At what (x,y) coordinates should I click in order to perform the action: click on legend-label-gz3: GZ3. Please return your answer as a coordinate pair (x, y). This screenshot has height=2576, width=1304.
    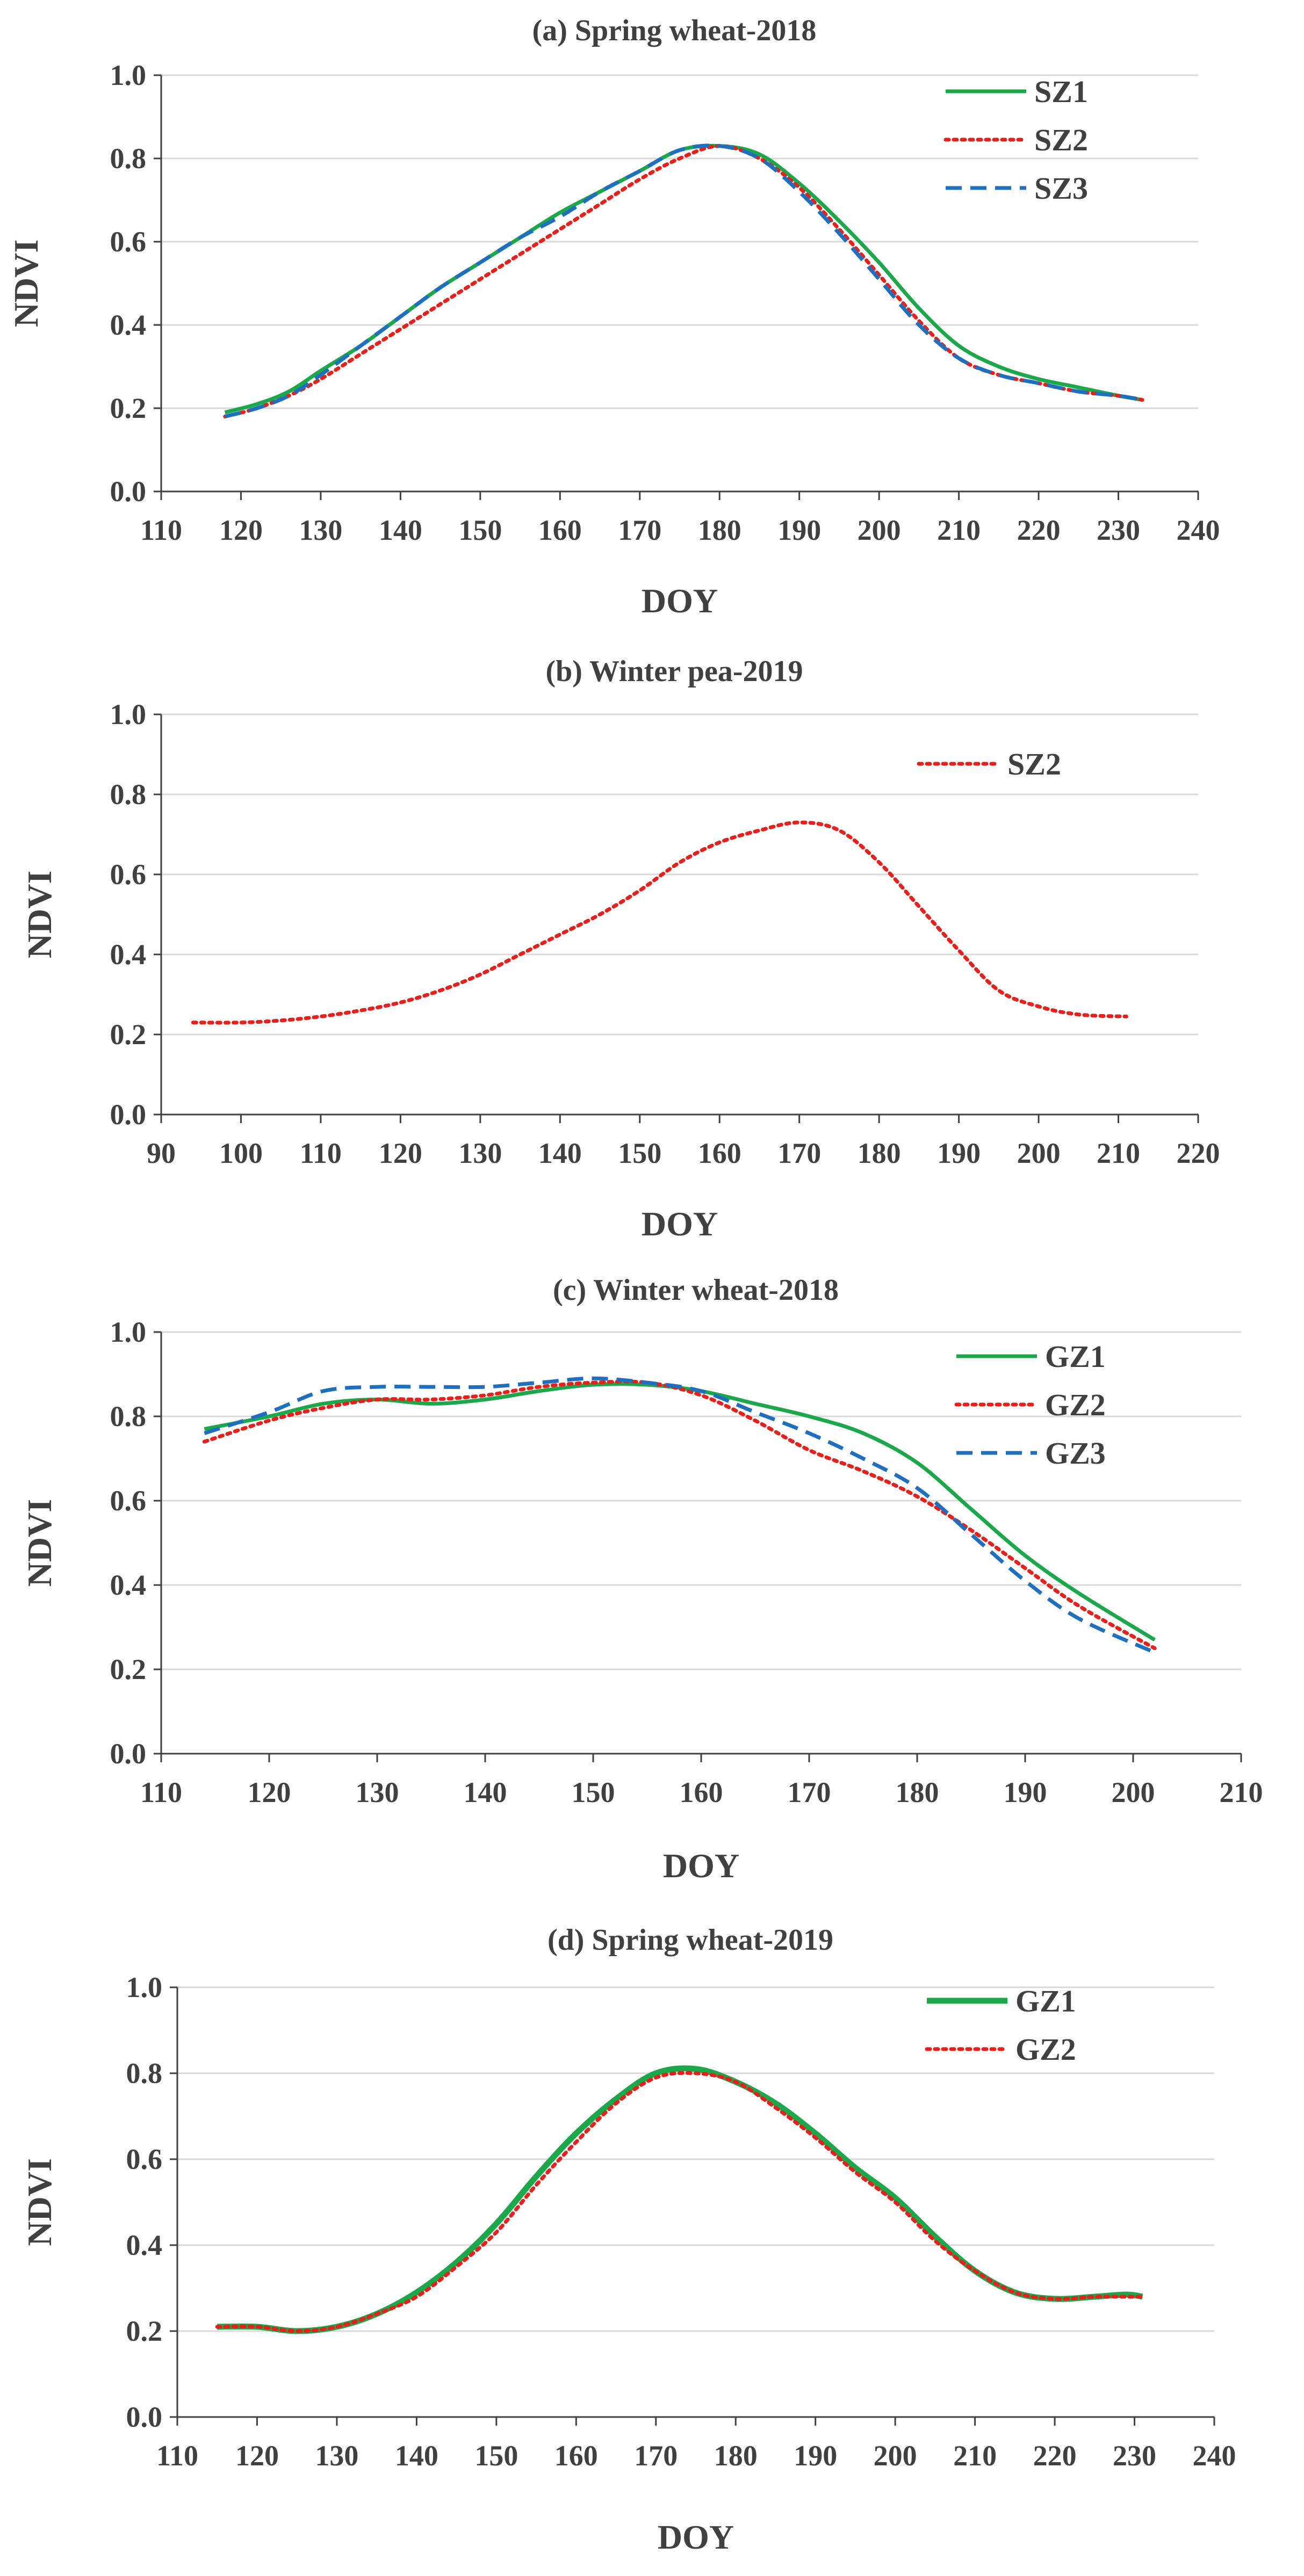
    Looking at the image, I should click on (1075, 1453).